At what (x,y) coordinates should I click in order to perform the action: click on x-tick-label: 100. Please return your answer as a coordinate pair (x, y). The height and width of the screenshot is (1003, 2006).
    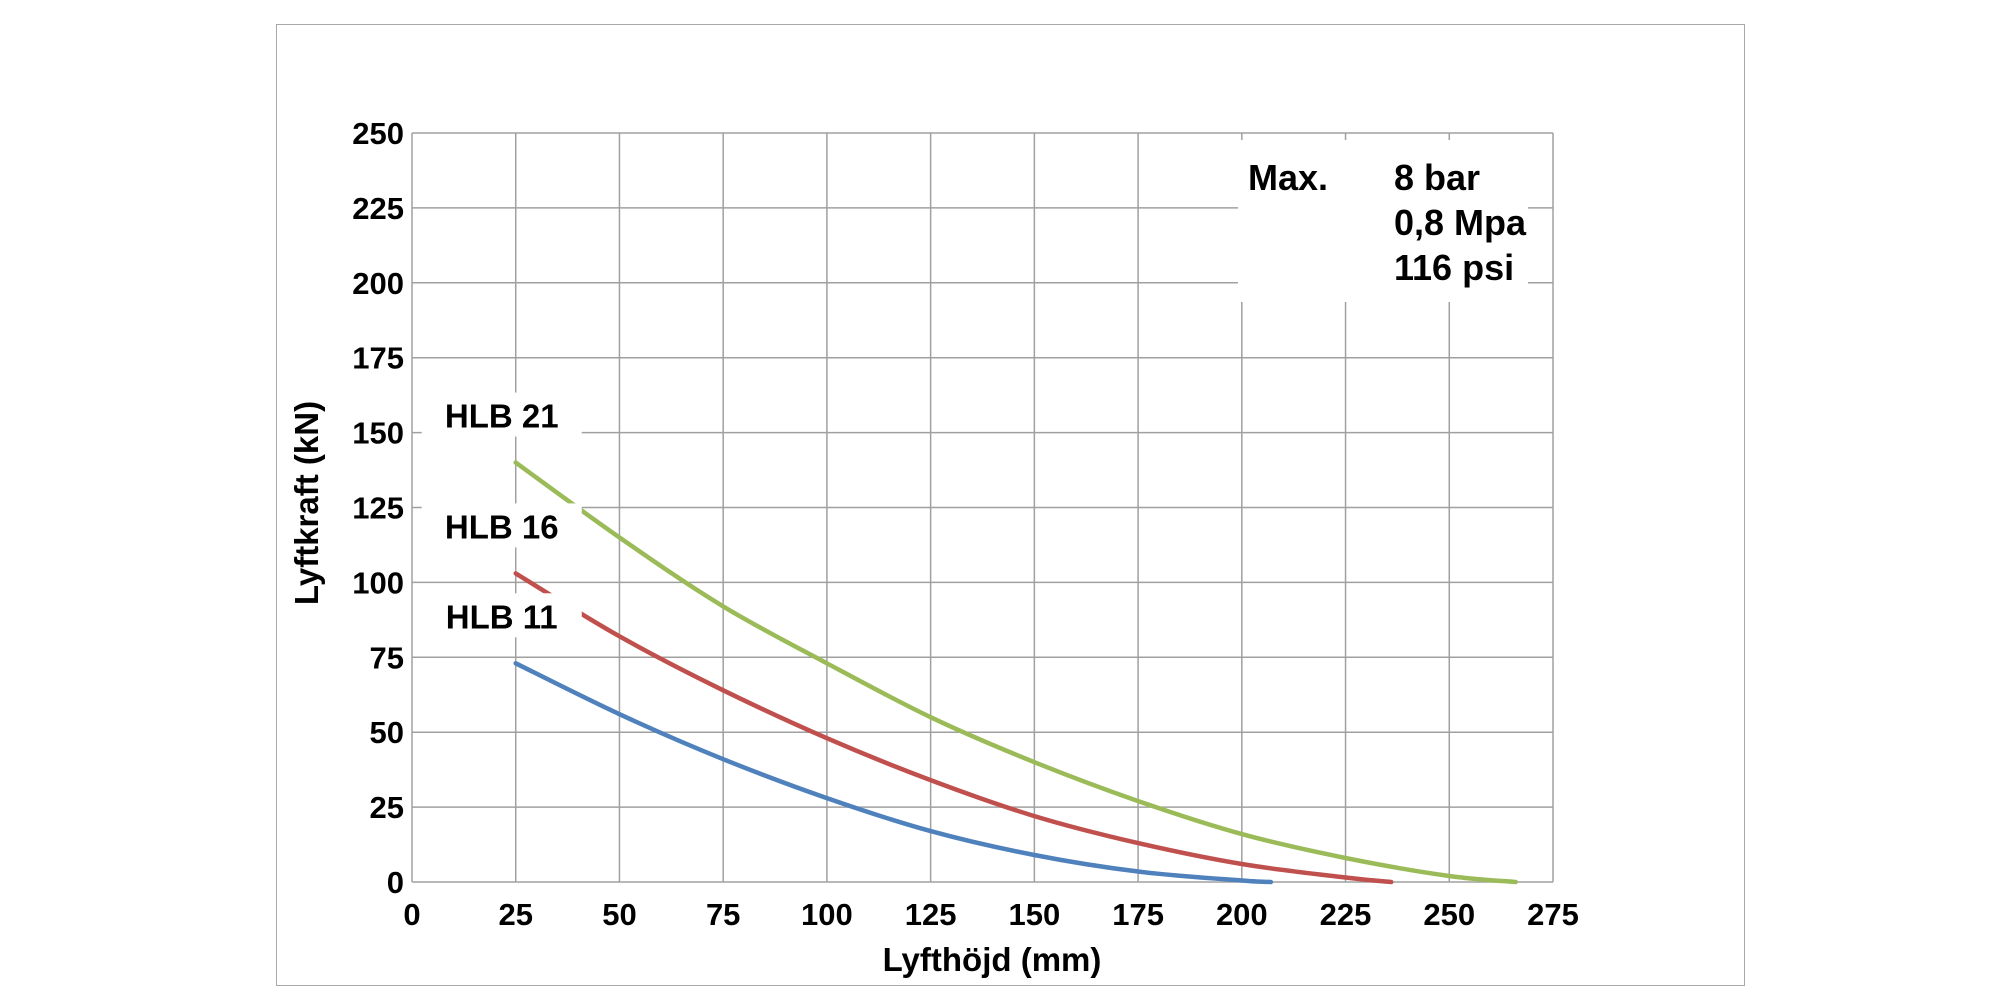
    Looking at the image, I should click on (827, 914).